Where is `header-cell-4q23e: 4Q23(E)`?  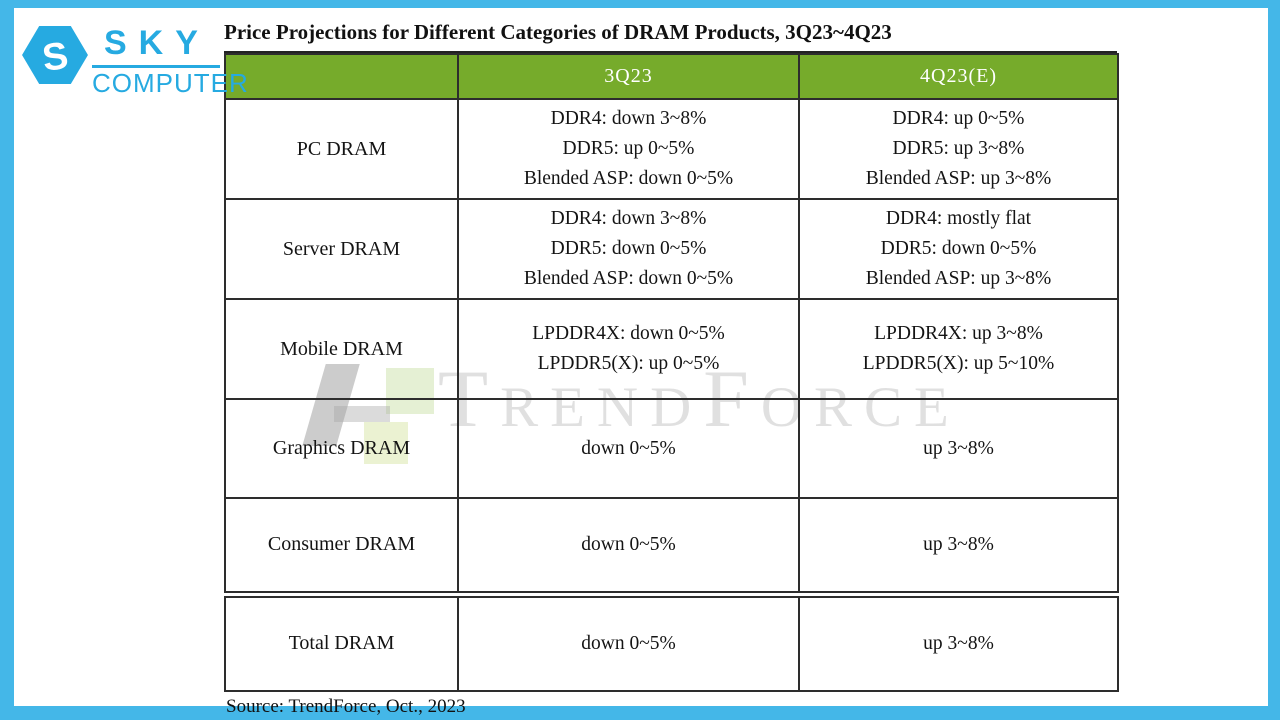
header-cell-4q23e: 4Q23(E) is located at coordinates (958, 76).